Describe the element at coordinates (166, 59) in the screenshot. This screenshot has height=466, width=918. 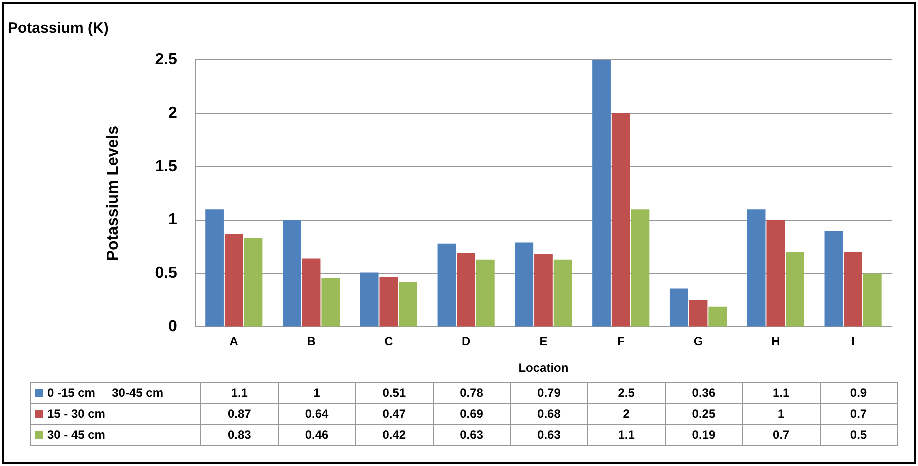
I see `y-tick-label: 2.5` at that location.